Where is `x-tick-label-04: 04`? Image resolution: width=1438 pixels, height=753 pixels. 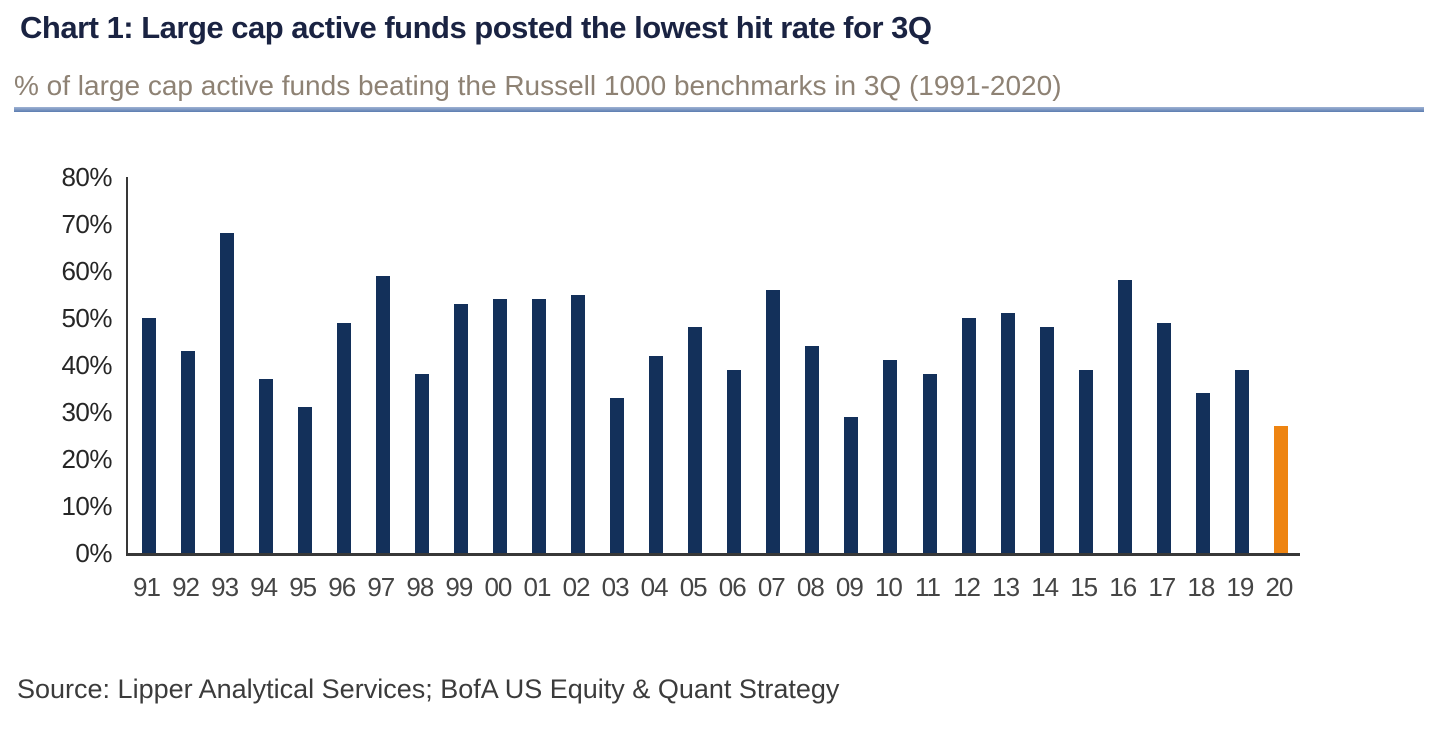
x-tick-label-04: 04 is located at coordinates (654, 587).